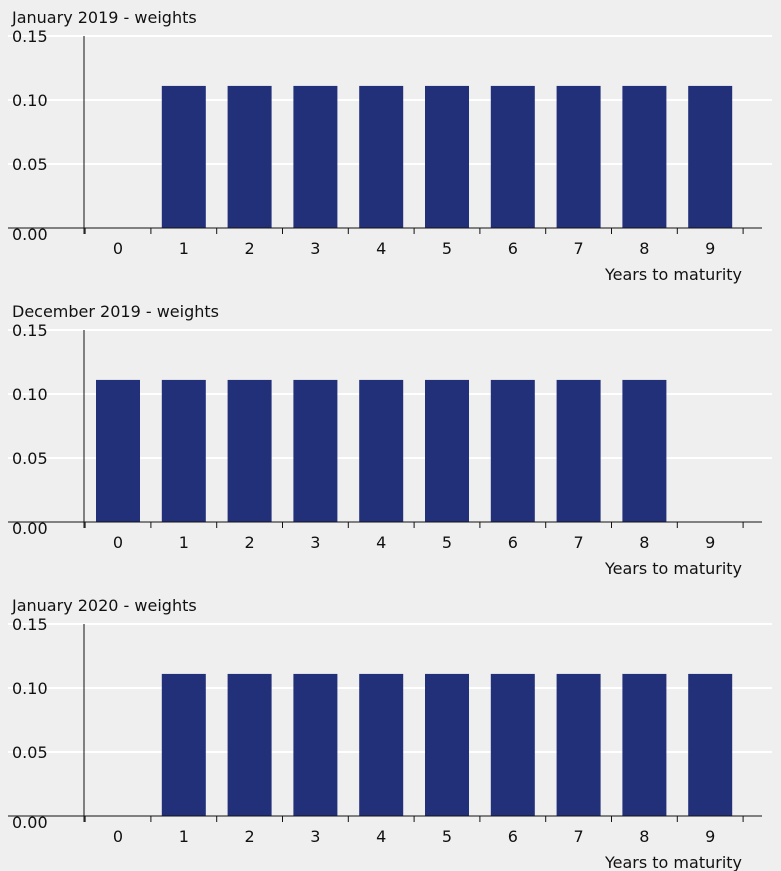  What do you see at coordinates (104, 17) in the screenshot?
I see `chart-title: January 2019 - weights` at bounding box center [104, 17].